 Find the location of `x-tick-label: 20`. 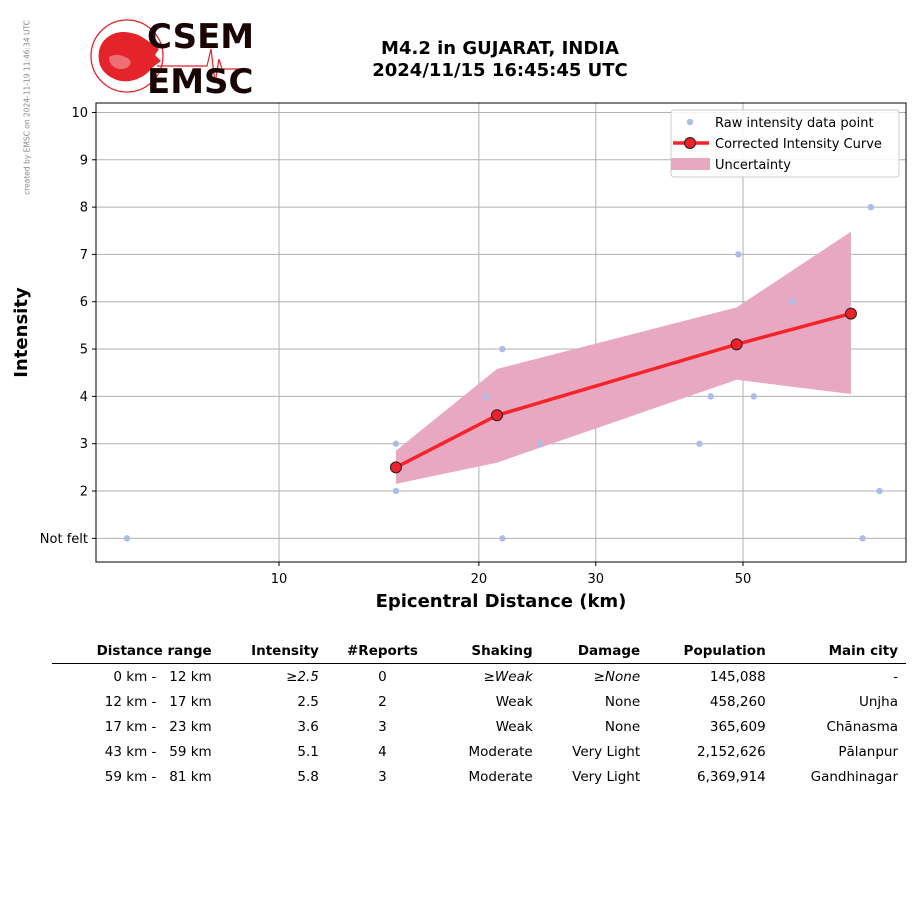

x-tick-label: 20 is located at coordinates (479, 579).